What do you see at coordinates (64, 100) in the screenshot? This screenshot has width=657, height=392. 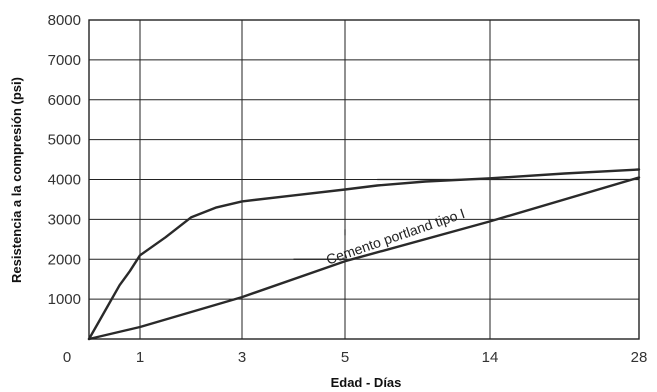 I see `y-tick-label-6000: 6000` at bounding box center [64, 100].